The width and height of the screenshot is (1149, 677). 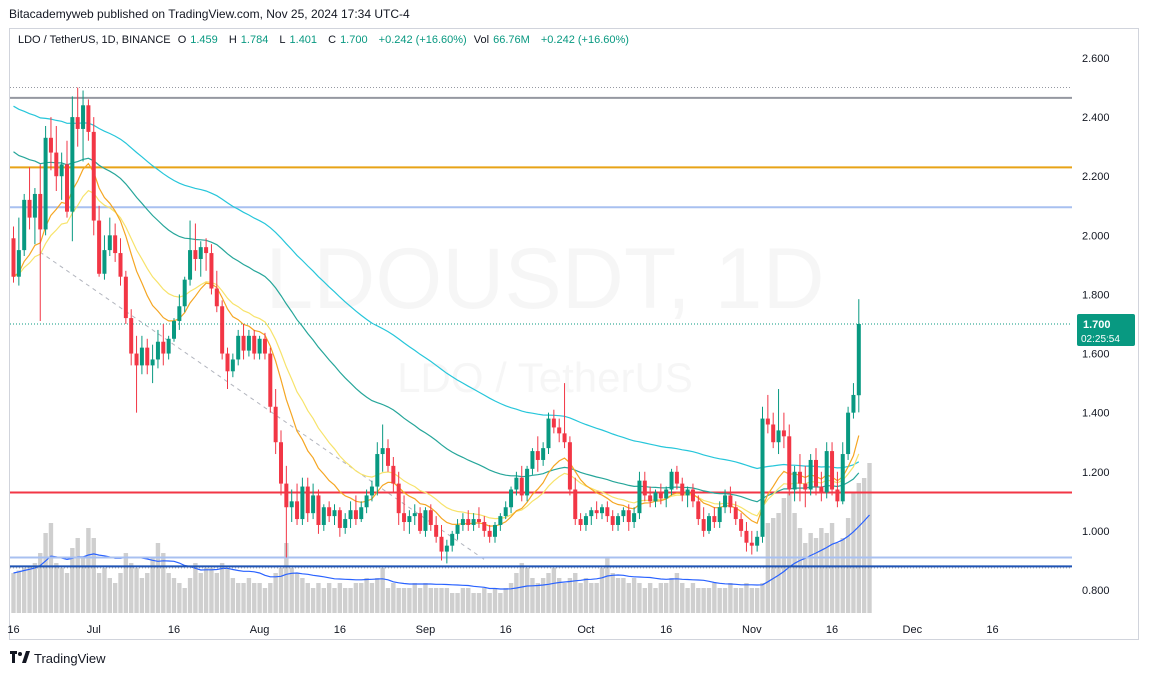 I want to click on tradingview-logo: TradingView, so click(x=58, y=658).